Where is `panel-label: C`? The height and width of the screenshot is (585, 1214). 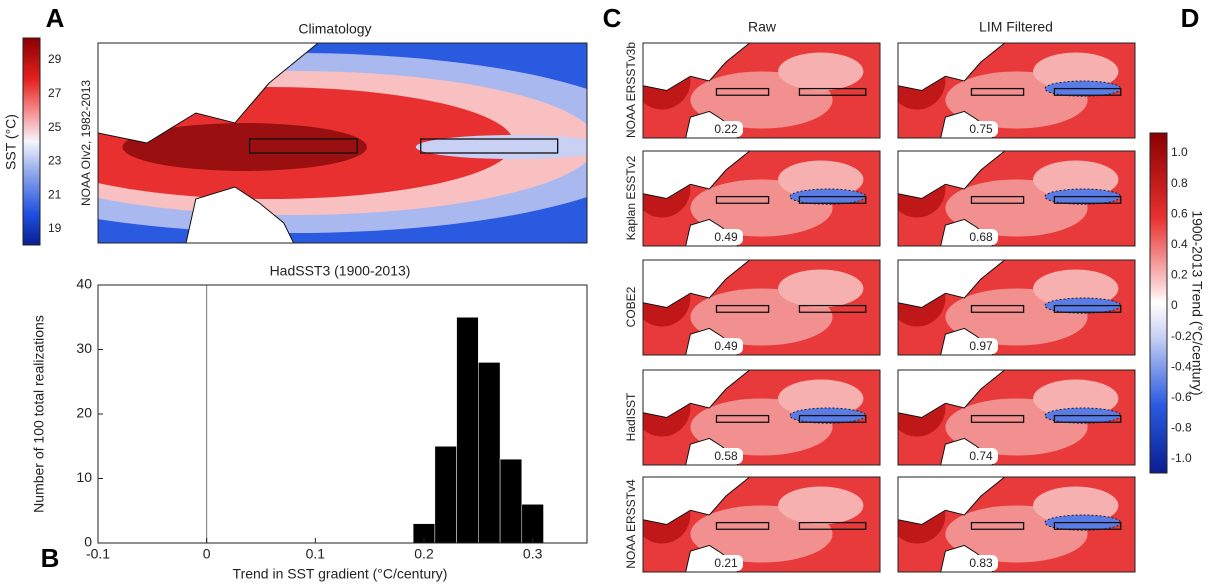 panel-label: C is located at coordinates (612, 18).